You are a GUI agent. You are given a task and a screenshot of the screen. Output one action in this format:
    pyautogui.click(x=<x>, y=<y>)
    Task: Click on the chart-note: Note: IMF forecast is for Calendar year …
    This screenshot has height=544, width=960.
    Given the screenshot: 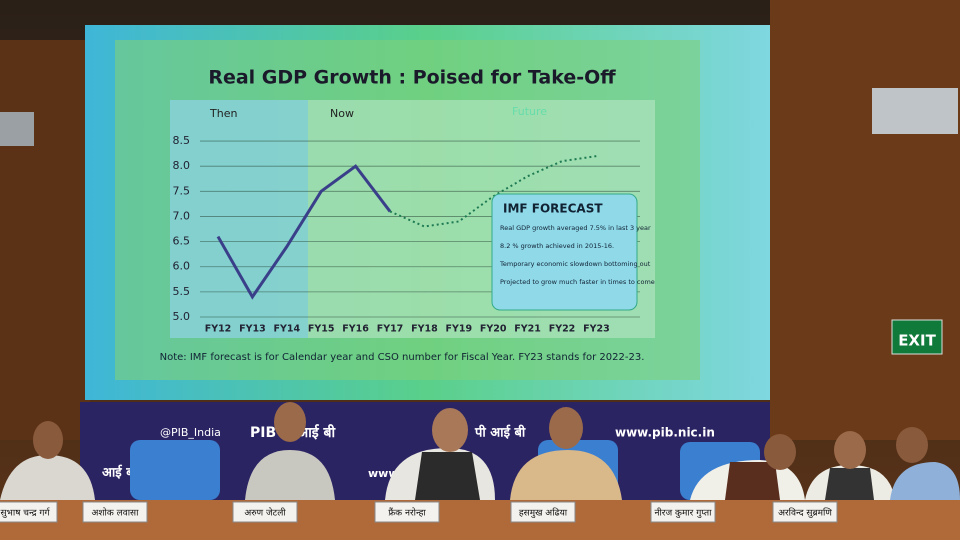 What is the action you would take?
    pyautogui.click(x=402, y=357)
    